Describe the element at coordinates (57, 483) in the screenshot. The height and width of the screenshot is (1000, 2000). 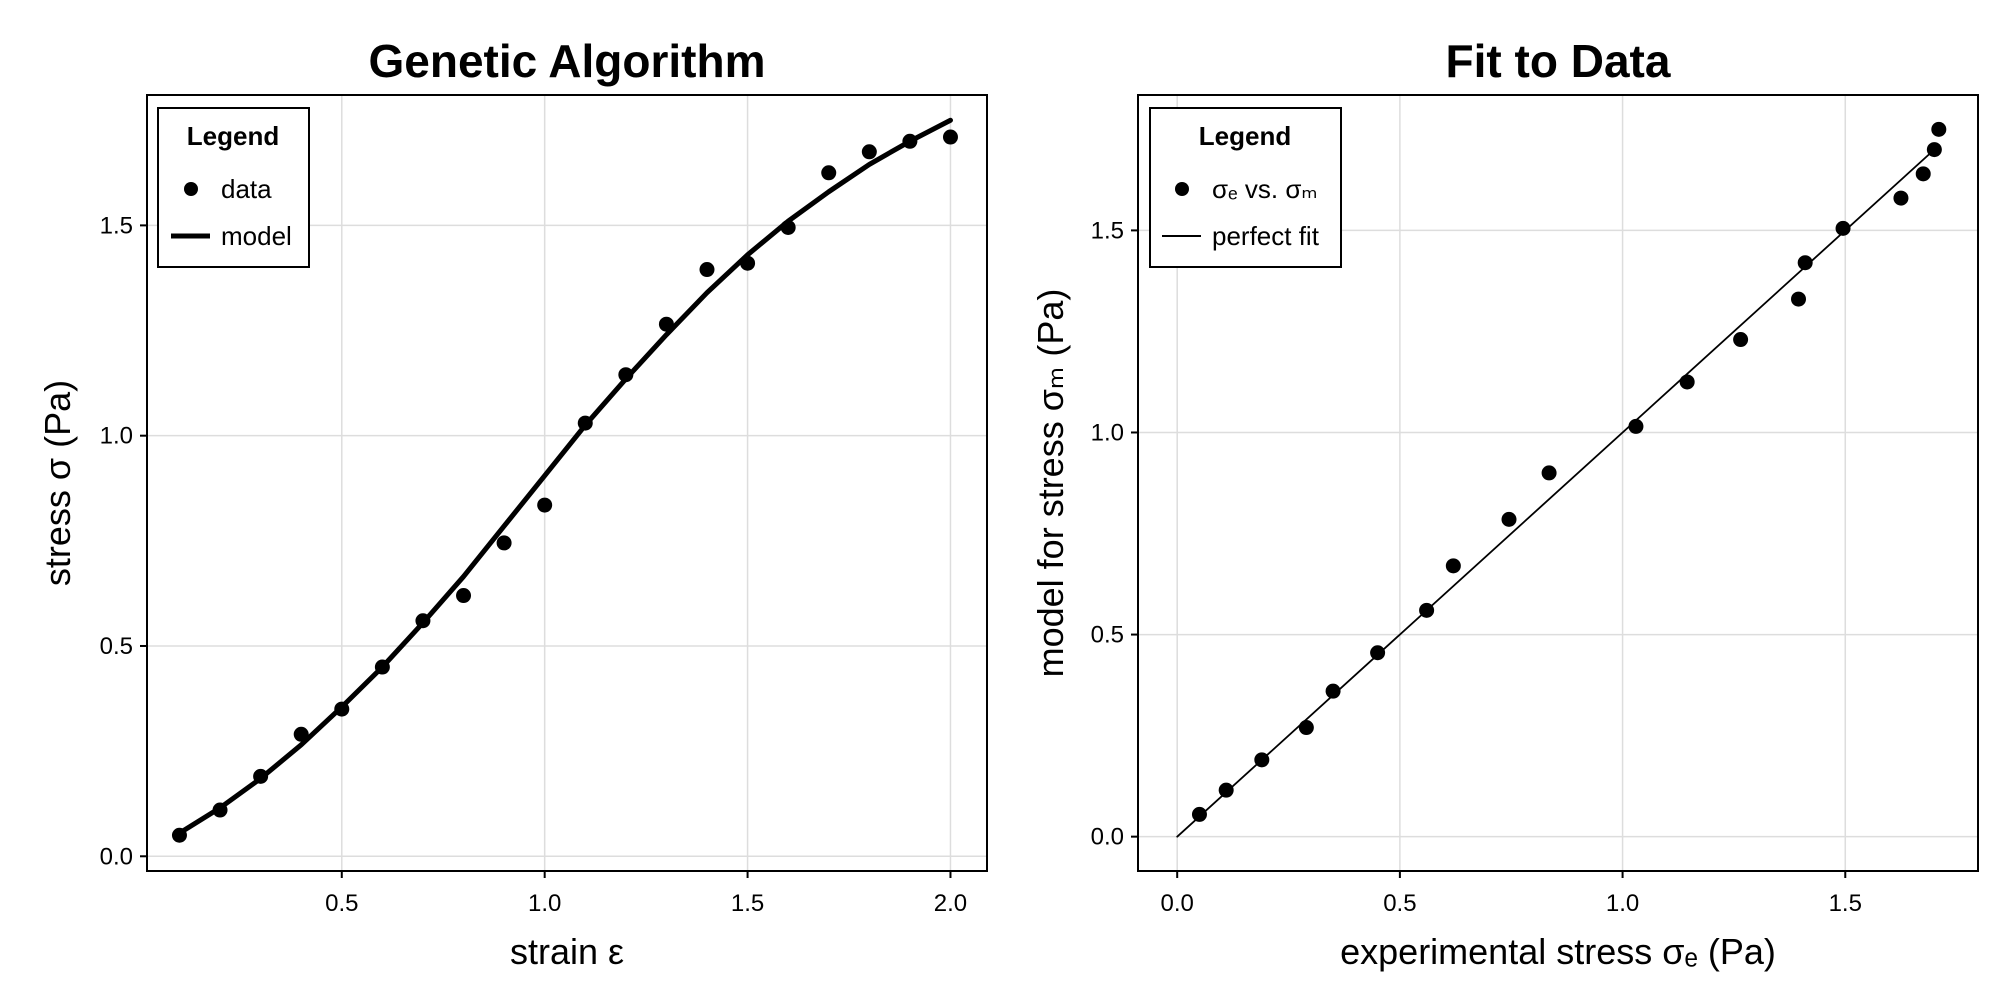
I see `y-axis-label: stress σ (Pa)` at that location.